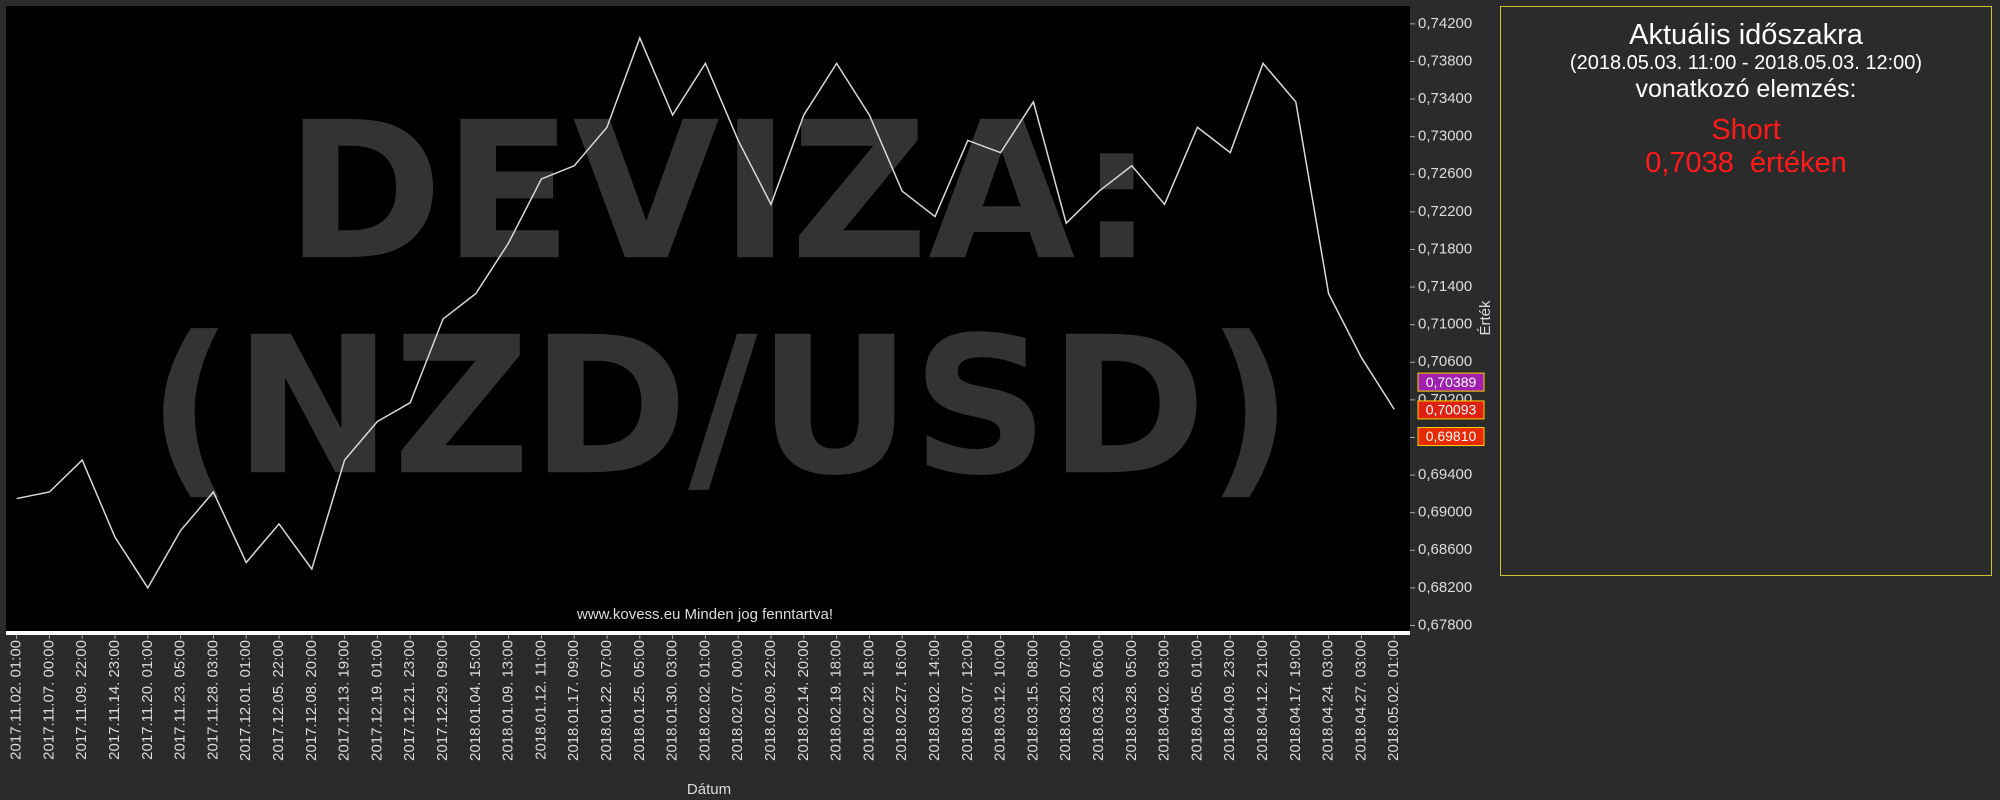 The image size is (2000, 800). I want to click on x-tick-label: 2017.11.14. 23:00, so click(114, 700).